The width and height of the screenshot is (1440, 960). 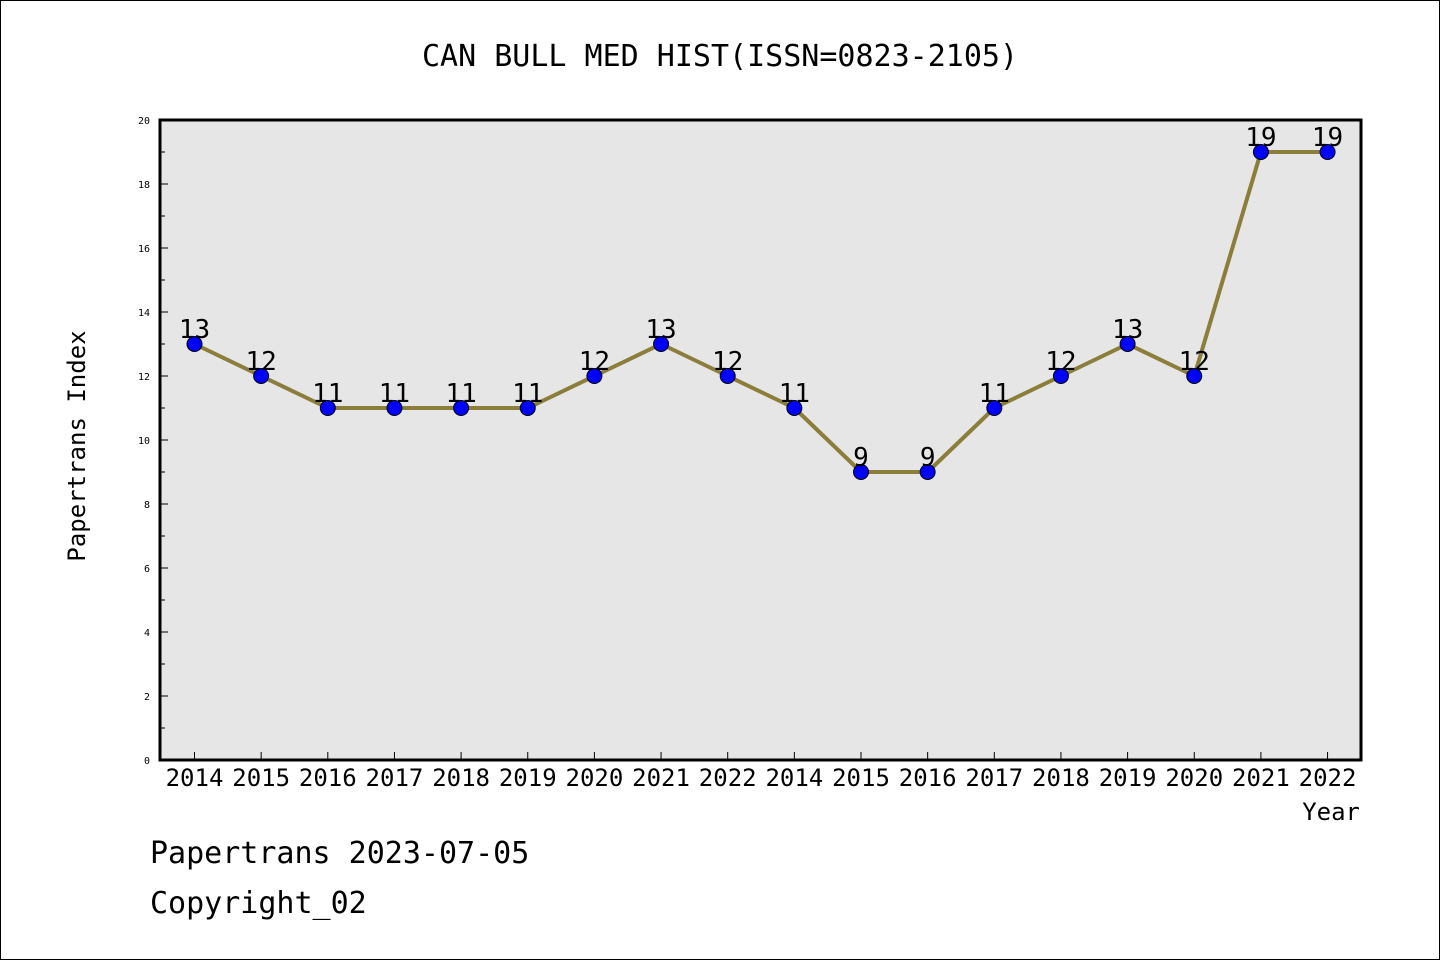 I want to click on y-tick-label: 4, so click(x=147, y=633).